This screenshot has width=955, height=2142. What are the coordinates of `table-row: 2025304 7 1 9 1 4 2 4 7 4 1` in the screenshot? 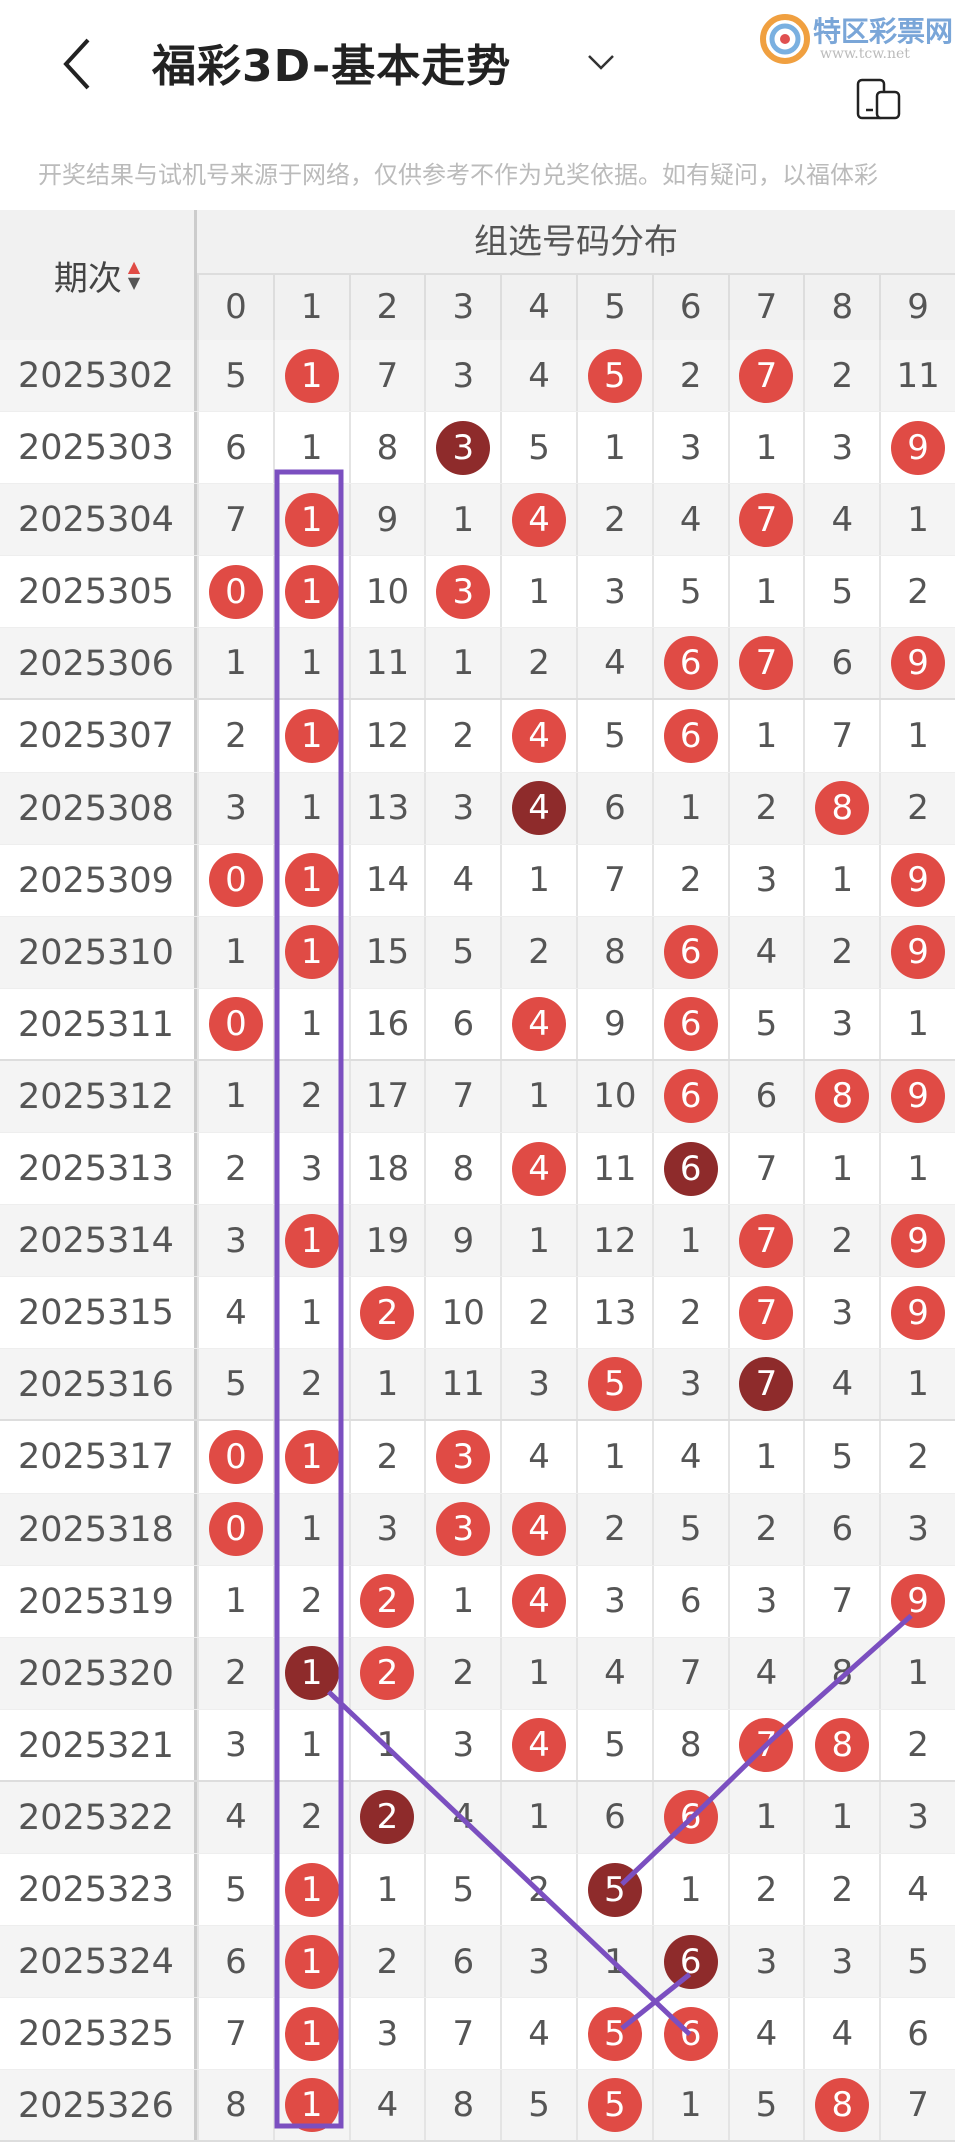 It's located at (477, 520).